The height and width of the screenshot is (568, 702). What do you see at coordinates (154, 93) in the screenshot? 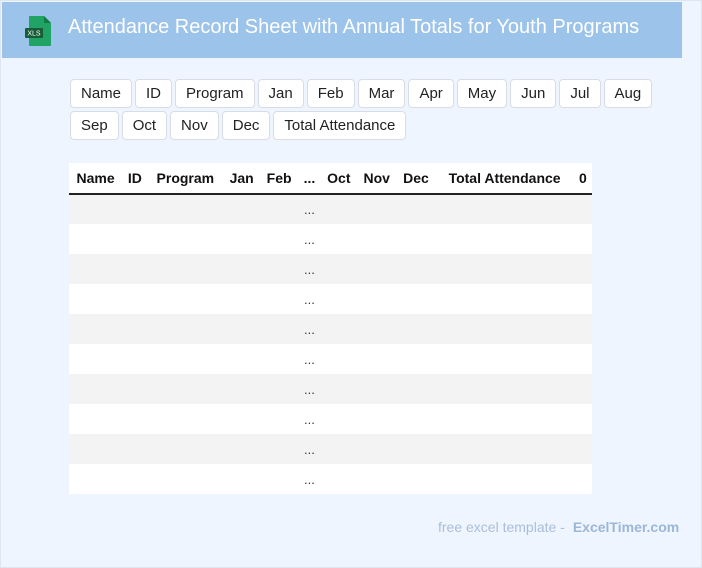
I see `column-chip: ID` at bounding box center [154, 93].